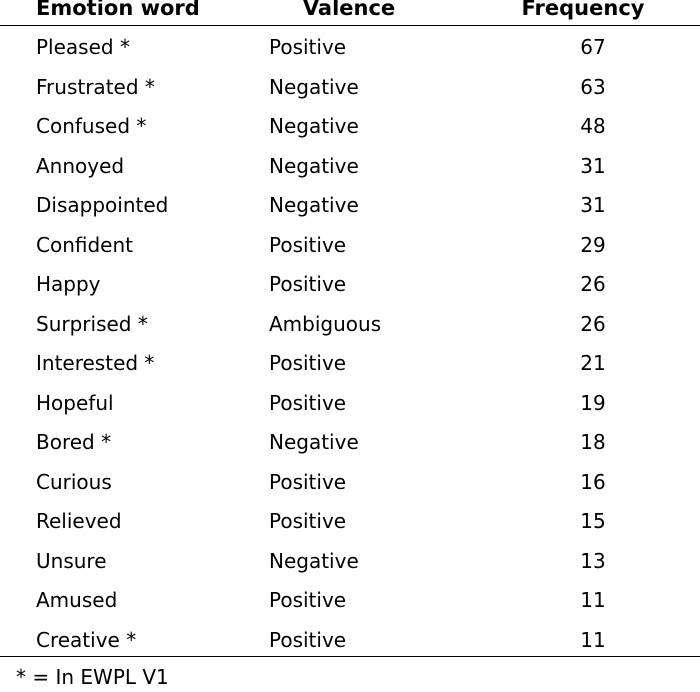 The image size is (700, 692). What do you see at coordinates (84, 244) in the screenshot?
I see `cell-emotion-word: Confident` at bounding box center [84, 244].